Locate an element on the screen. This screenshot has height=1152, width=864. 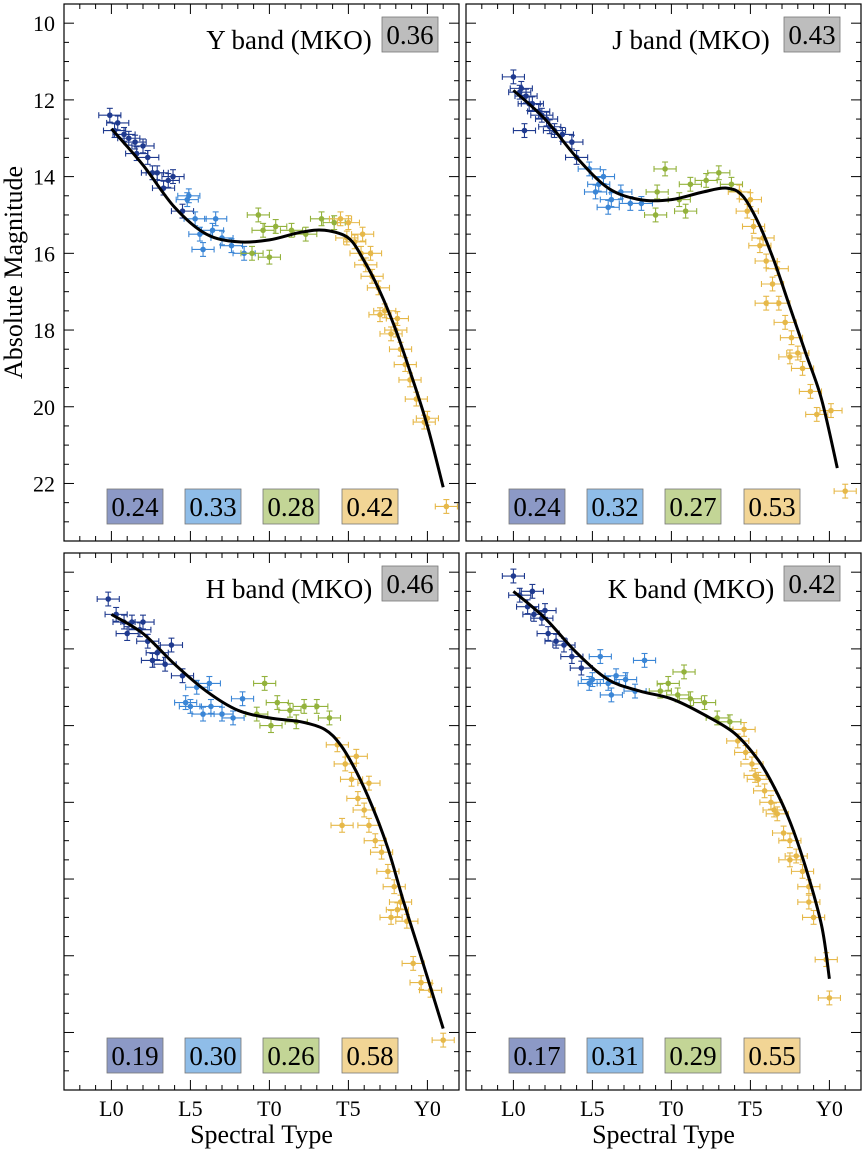
group-scatter-value: 0.24 is located at coordinates (135, 507).